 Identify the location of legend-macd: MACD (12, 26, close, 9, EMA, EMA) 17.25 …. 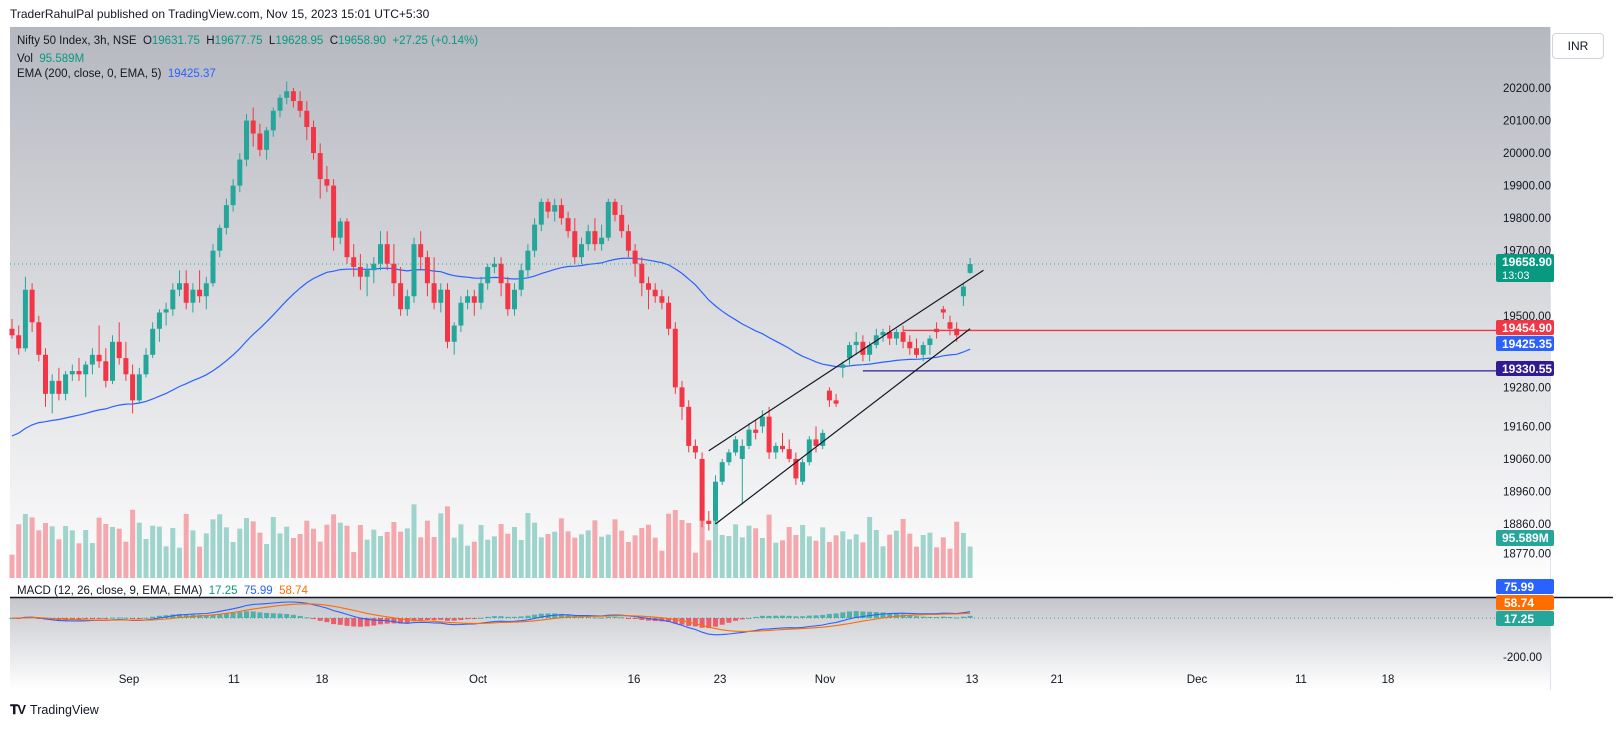
(162, 591).